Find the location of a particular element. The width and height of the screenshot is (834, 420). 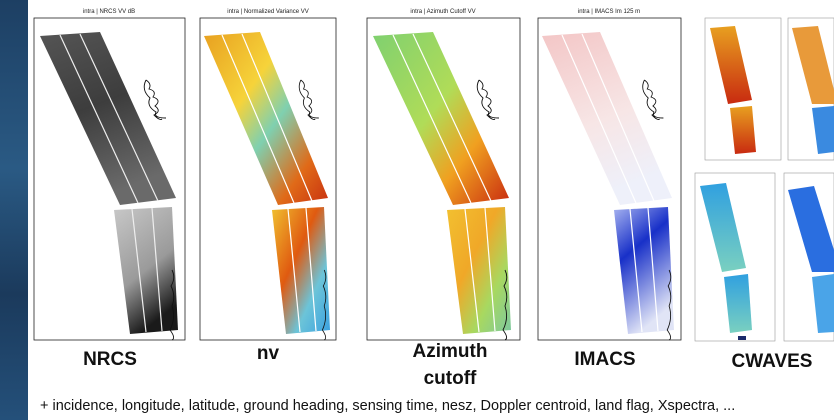

panel-title: intra | NRCS VV dB is located at coordinates (109, 12).